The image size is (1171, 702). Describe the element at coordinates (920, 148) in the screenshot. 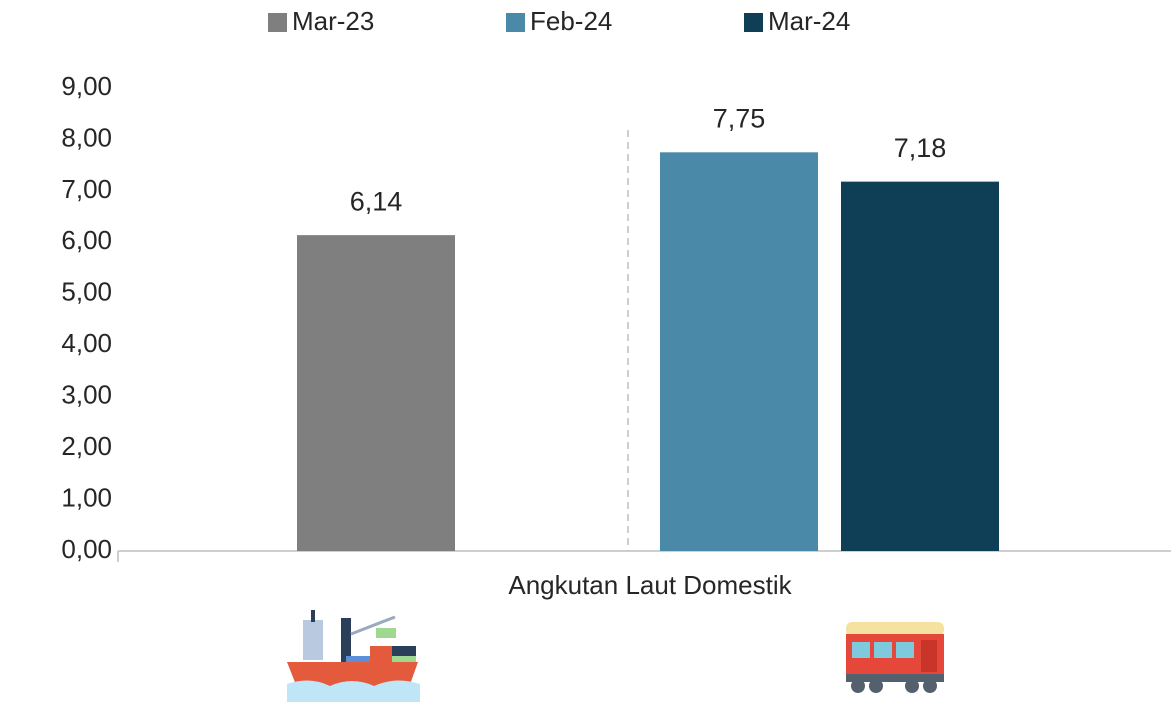

I see `value-label: 7,18` at that location.